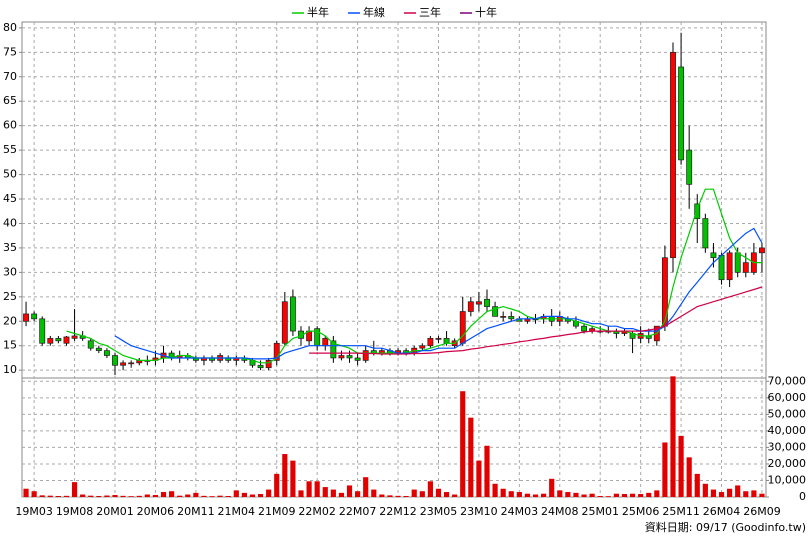 This screenshot has width=808, height=540. Describe the element at coordinates (802, 496) in the screenshot. I see `y-tick-label: 0` at that location.